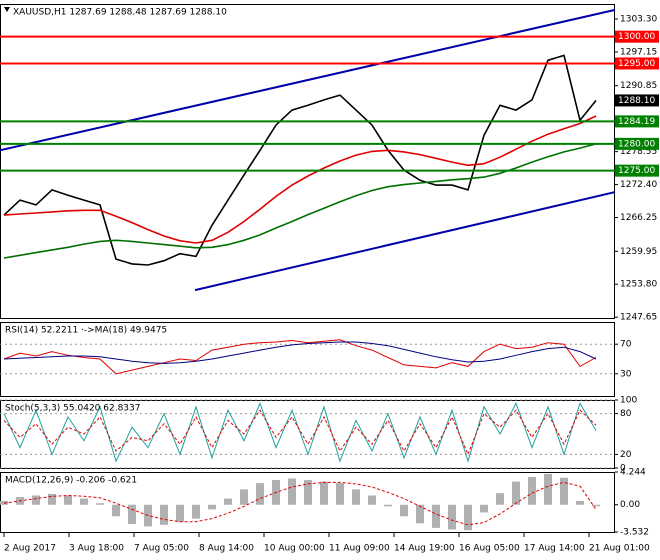 This screenshot has width=660, height=560. Describe the element at coordinates (7, 9) in the screenshot. I see `title-icon` at that location.